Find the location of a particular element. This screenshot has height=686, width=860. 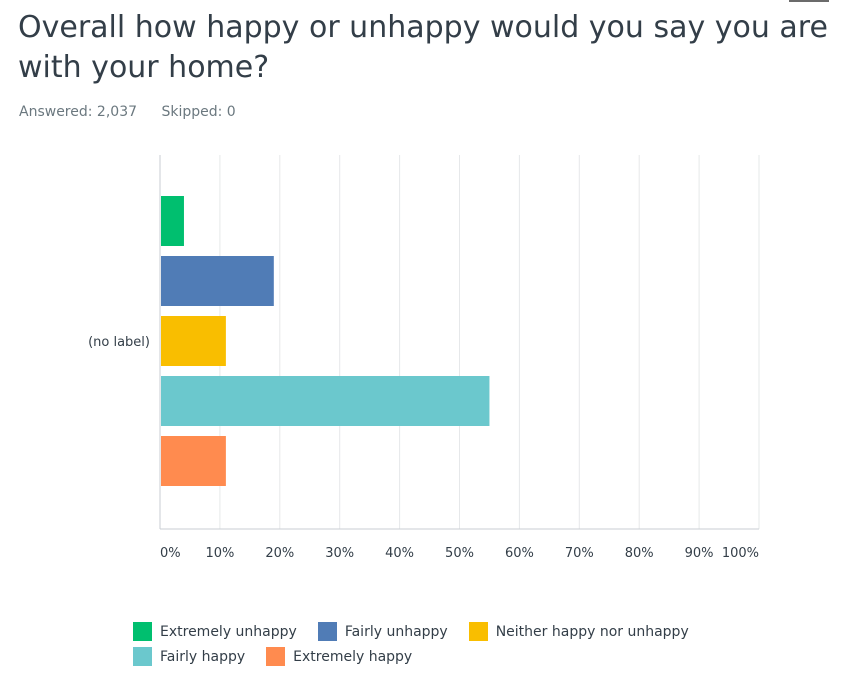

legend-label: Extremely unhappy is located at coordinates (228, 631).